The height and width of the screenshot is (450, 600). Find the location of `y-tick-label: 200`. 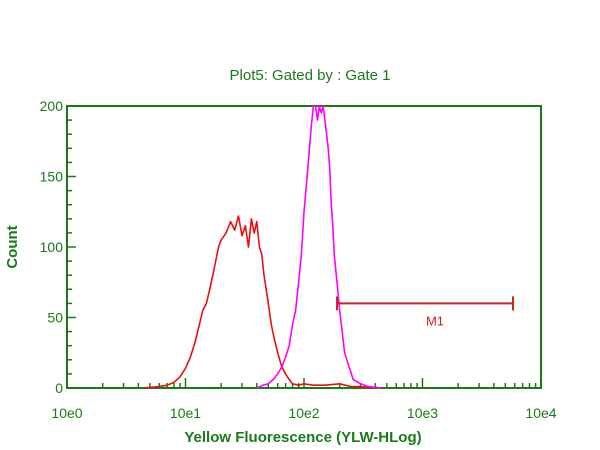

y-tick-label: 200 is located at coordinates (52, 106).